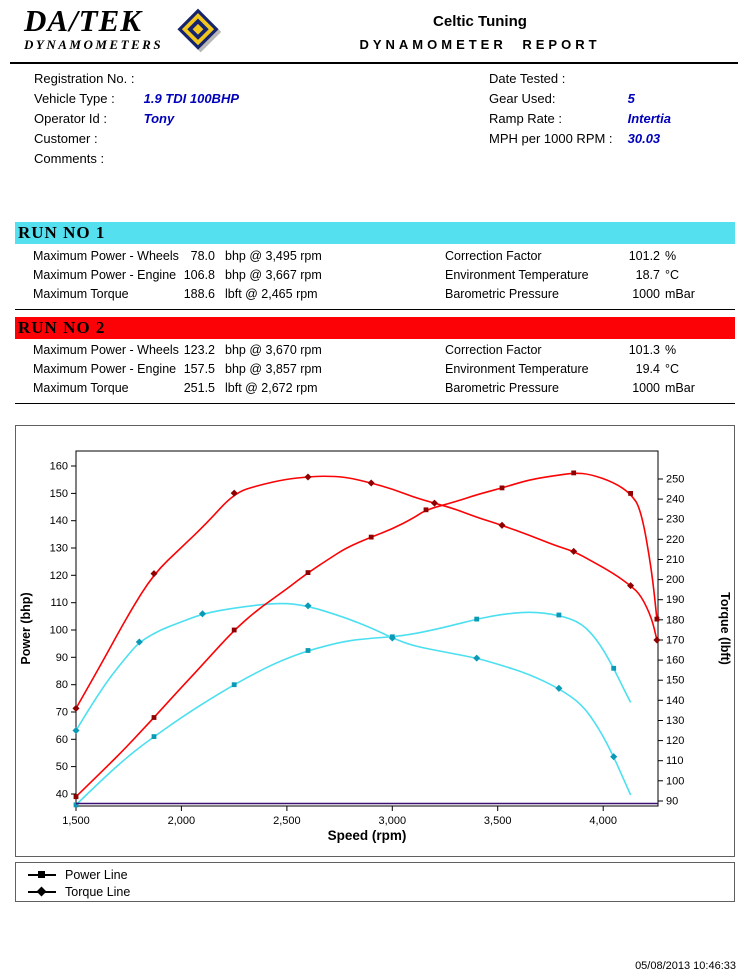  What do you see at coordinates (198, 33) in the screenshot?
I see `dastek-diamond-icon` at bounding box center [198, 33].